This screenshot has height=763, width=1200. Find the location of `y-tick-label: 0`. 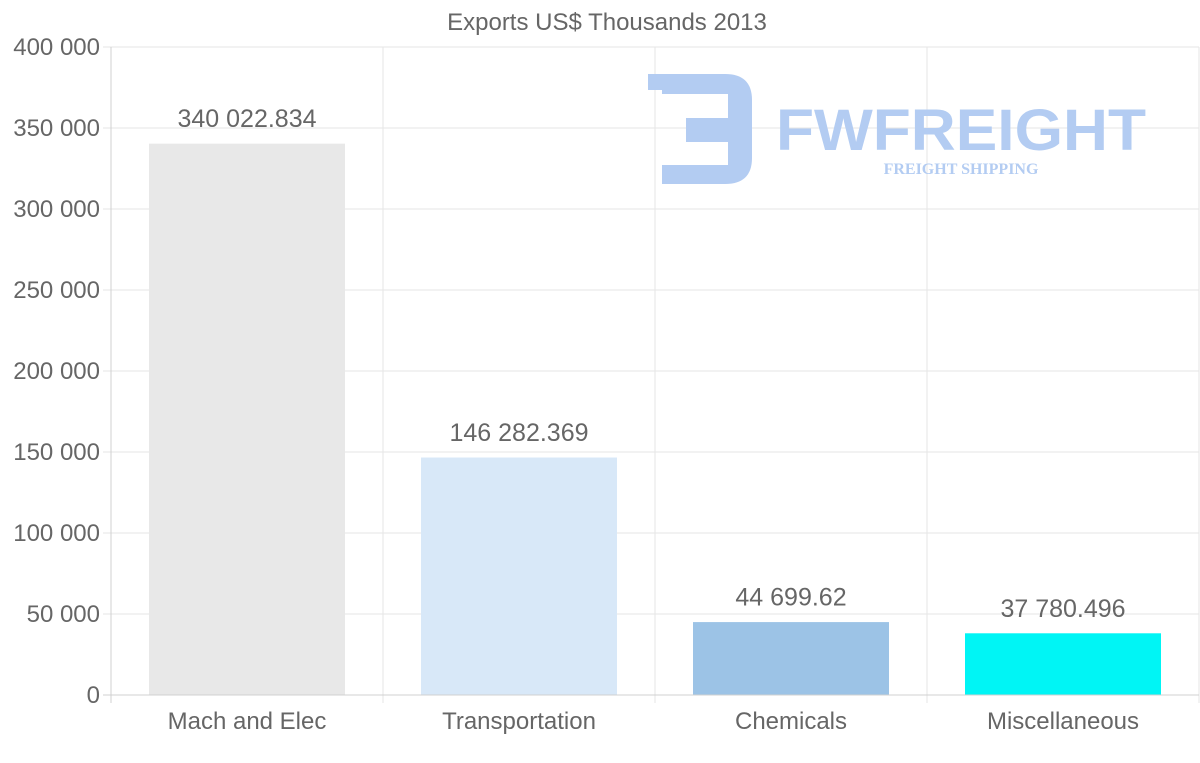

y-tick-label: 0 is located at coordinates (93, 695).